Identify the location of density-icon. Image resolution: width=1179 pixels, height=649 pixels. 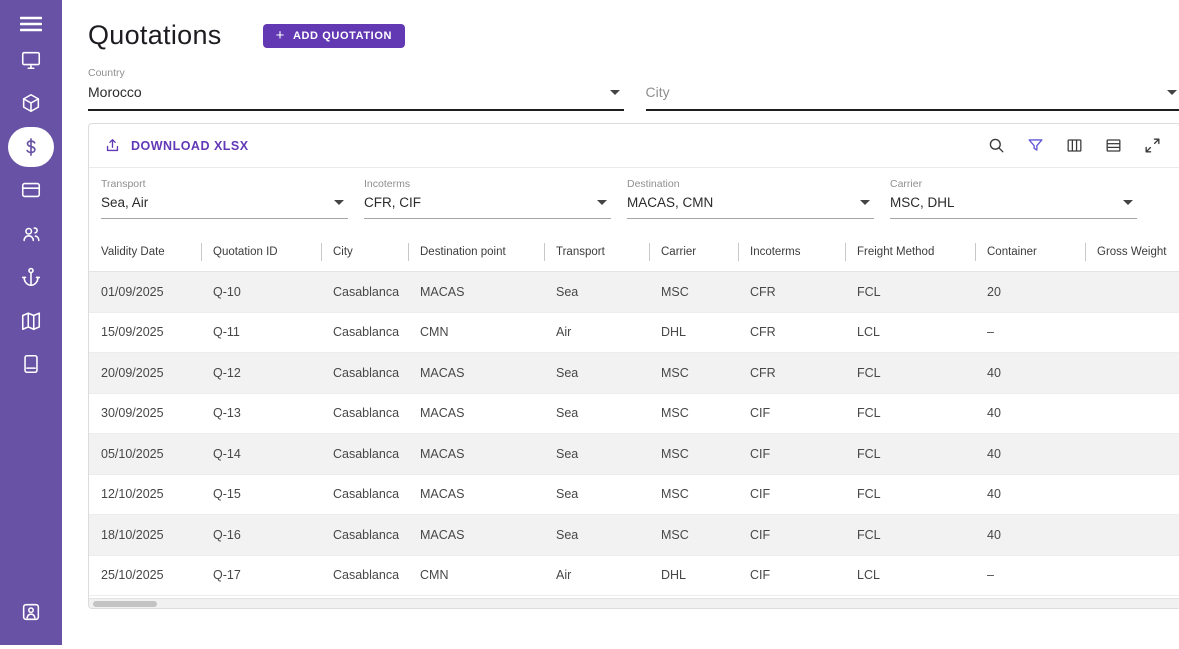
(1113, 145).